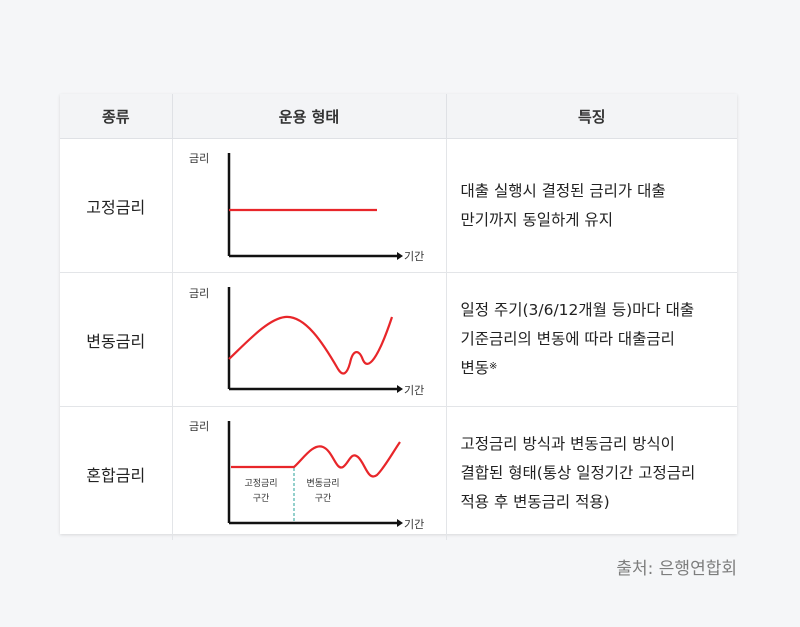 The height and width of the screenshot is (627, 800). What do you see at coordinates (322, 498) in the screenshot?
I see `variable-section-label: 구간` at bounding box center [322, 498].